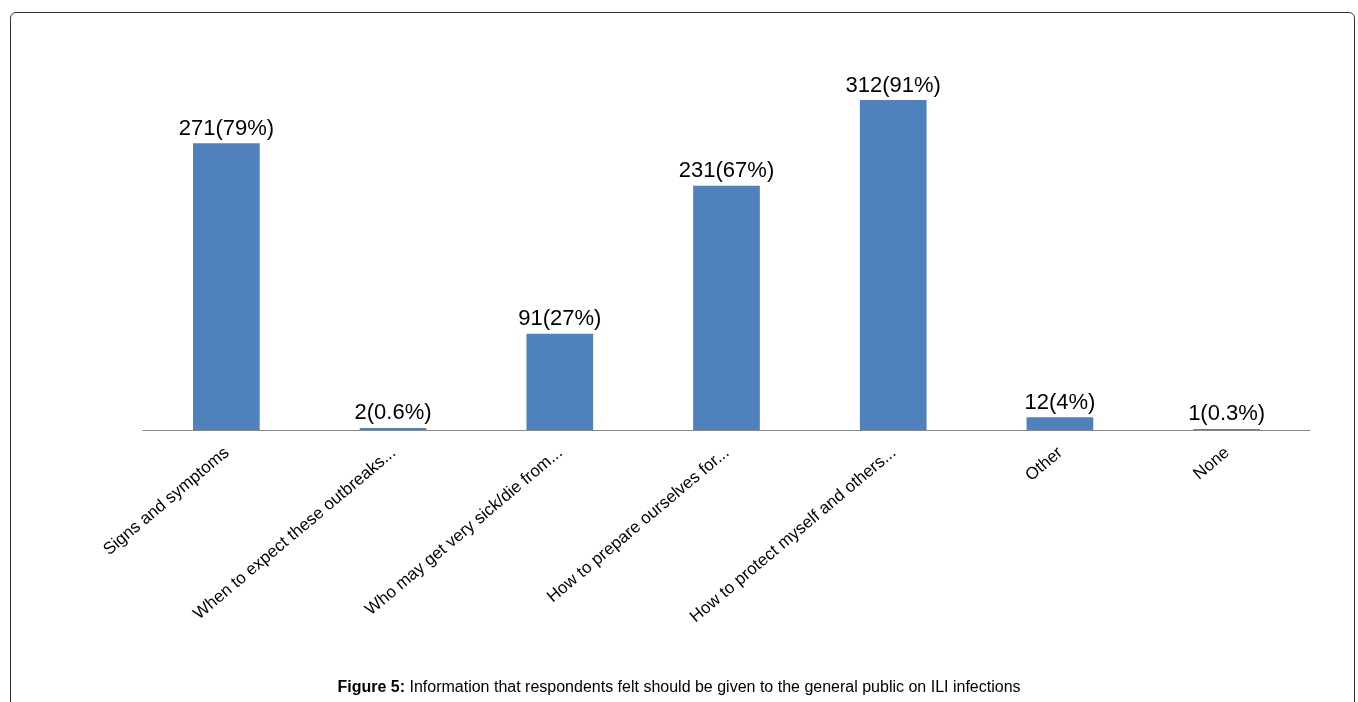  I want to click on data-label: 12(4%), so click(1060, 401).